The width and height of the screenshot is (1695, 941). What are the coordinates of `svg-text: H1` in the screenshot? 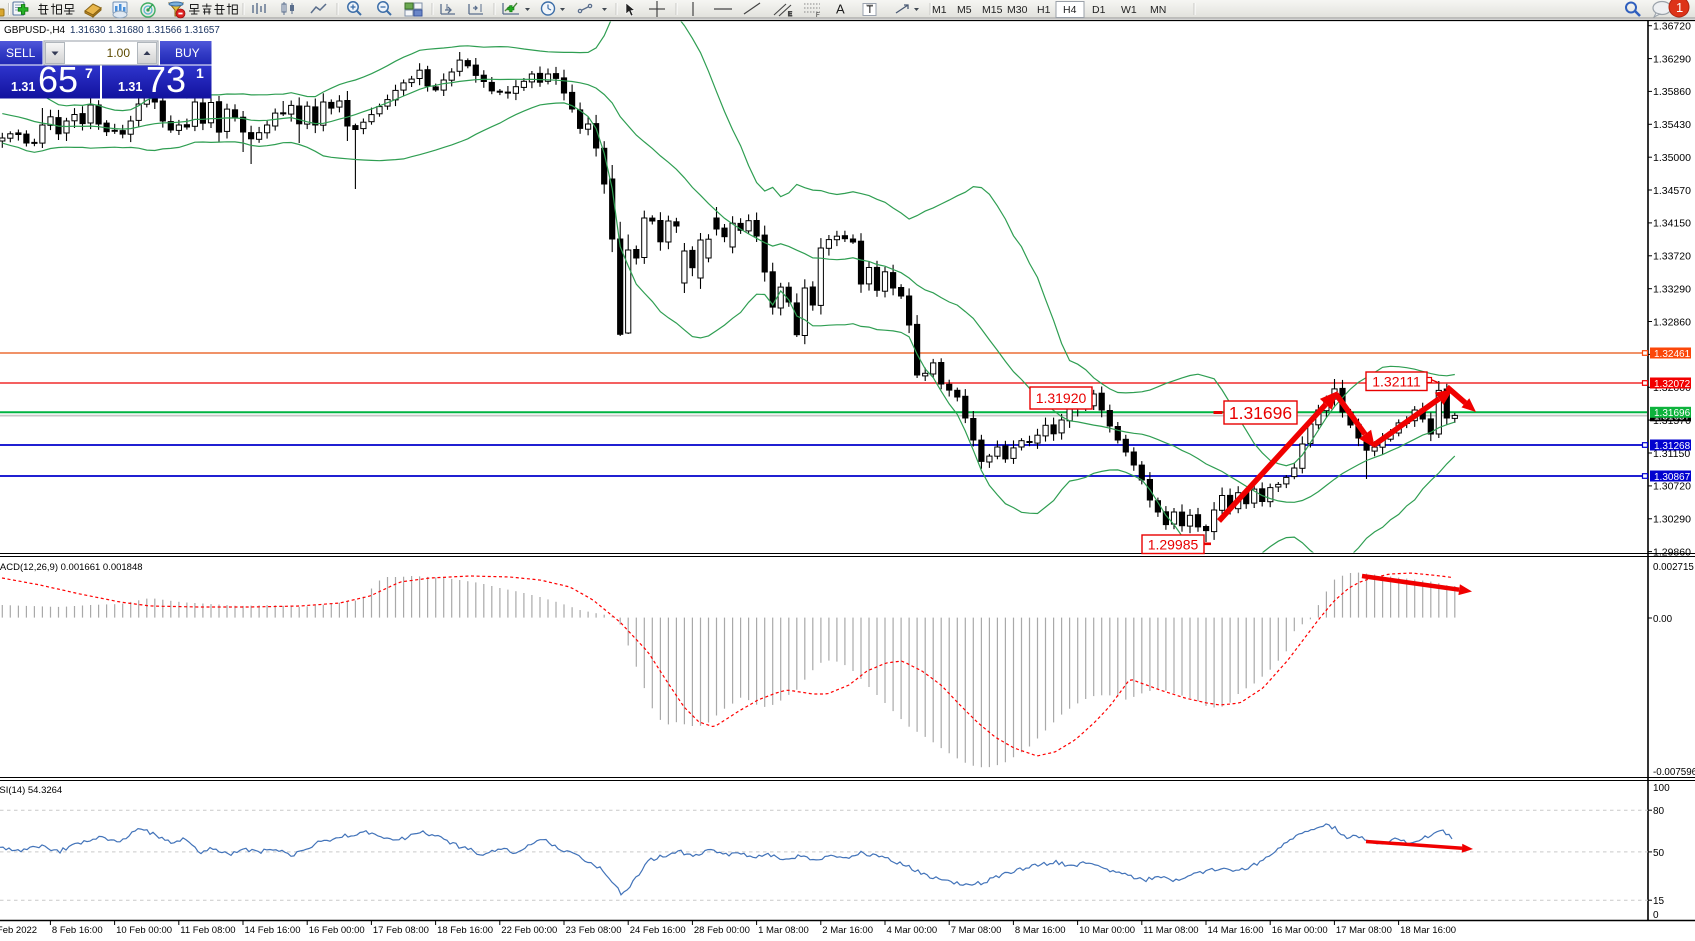 It's located at (1044, 10).